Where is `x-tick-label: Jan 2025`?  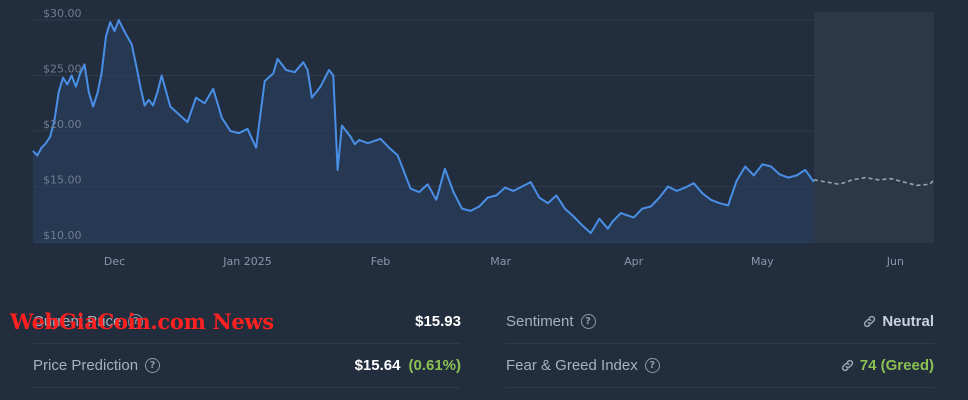 x-tick-label: Jan 2025 is located at coordinates (246, 261).